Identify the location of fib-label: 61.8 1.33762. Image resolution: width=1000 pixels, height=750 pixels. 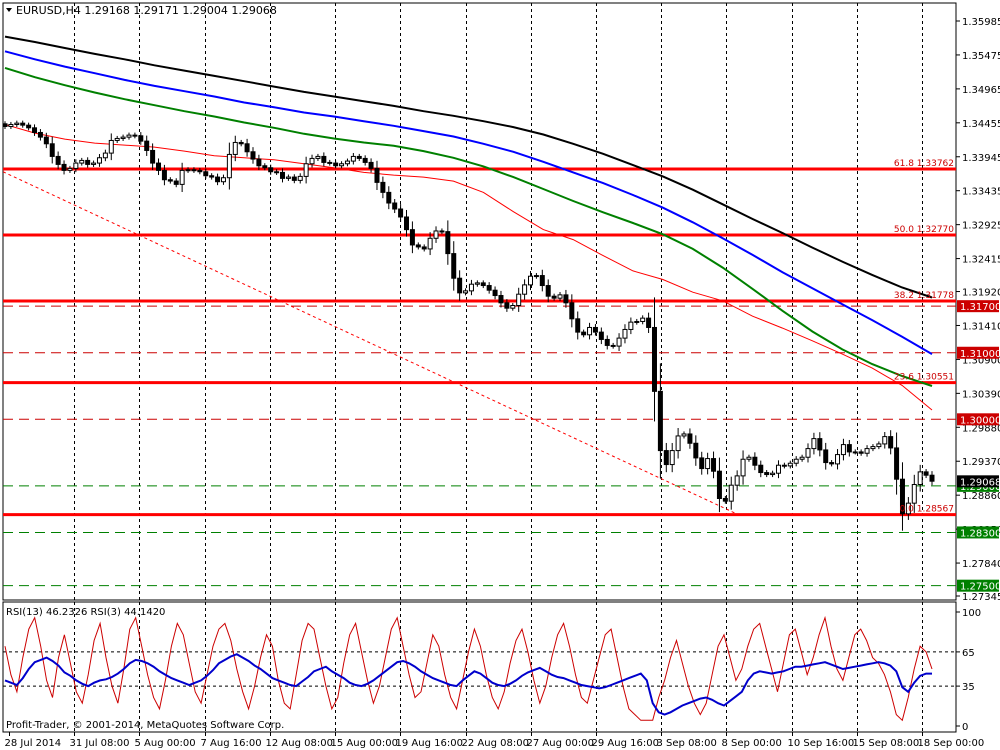
(924, 164).